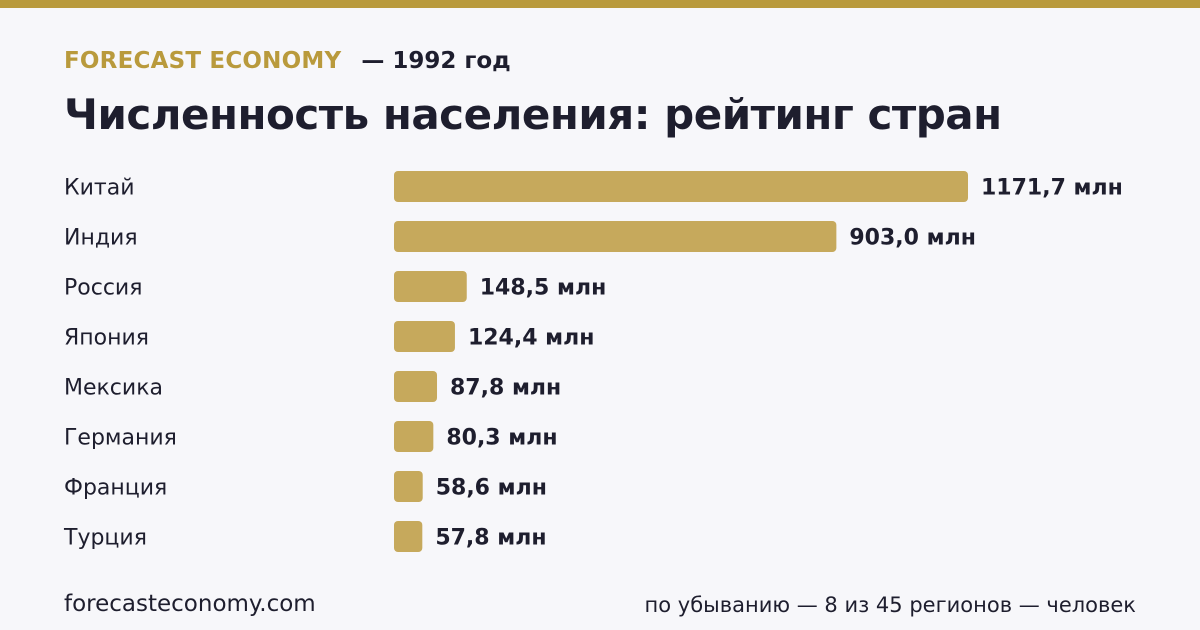 This screenshot has width=1200, height=630. I want to click on category-label: Индия, so click(101, 238).